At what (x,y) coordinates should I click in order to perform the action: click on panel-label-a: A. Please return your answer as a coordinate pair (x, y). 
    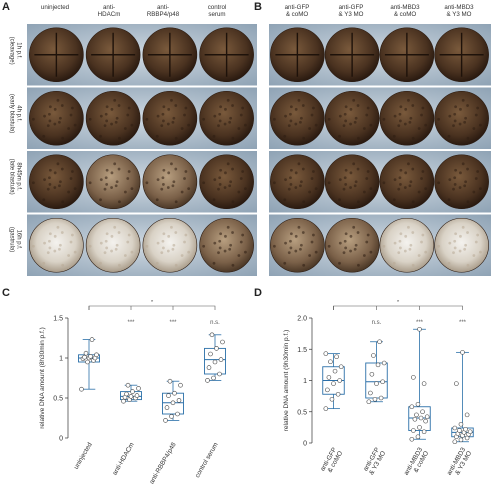
    Looking at the image, I should click on (6, 7).